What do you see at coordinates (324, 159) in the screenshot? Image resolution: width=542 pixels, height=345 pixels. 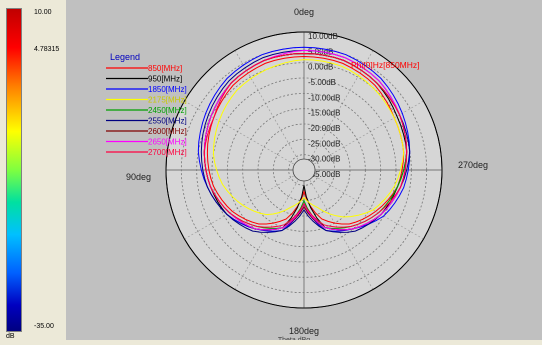 I see `radial-tick-label: -30.00dB` at bounding box center [324, 159].